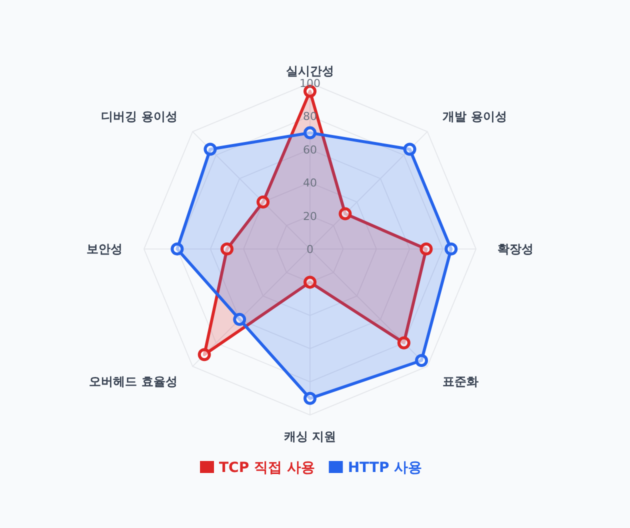 The height and width of the screenshot is (528, 630). Describe the element at coordinates (516, 249) in the screenshot. I see `spoke-label: 확장성` at that location.